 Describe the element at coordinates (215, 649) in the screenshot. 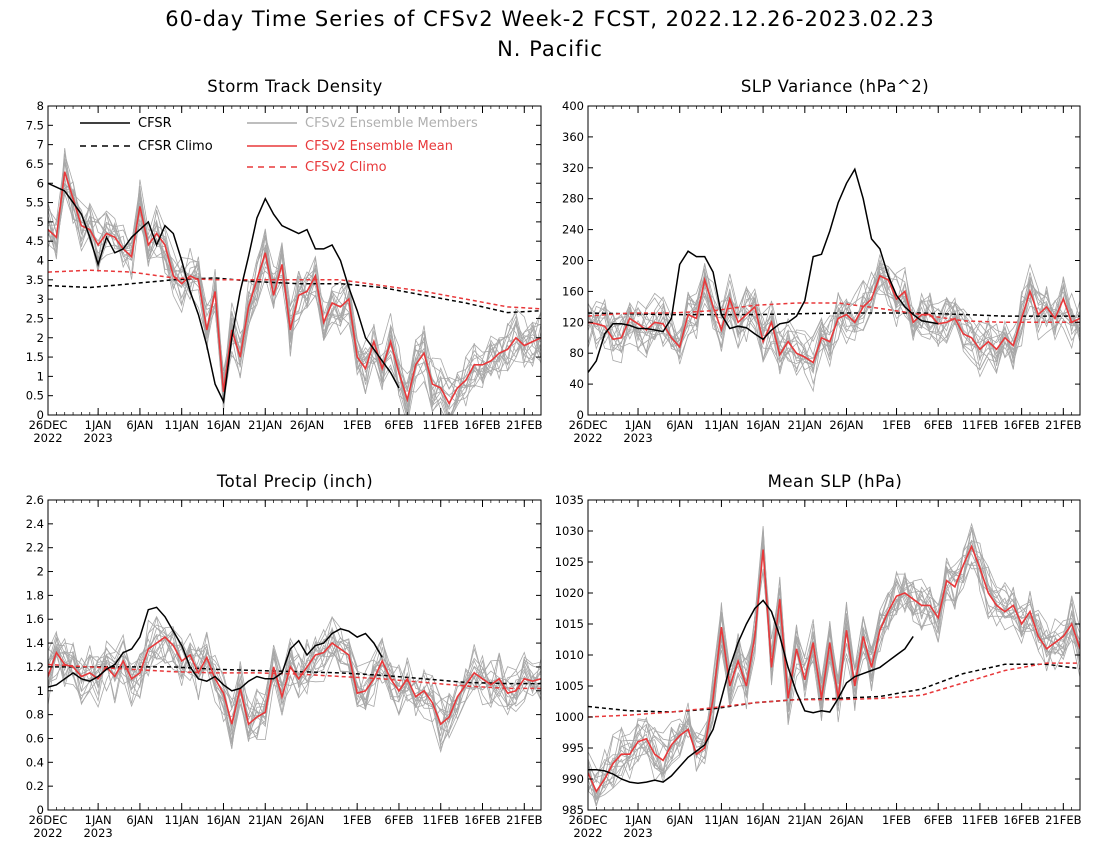

I see `cfsr-line` at that location.